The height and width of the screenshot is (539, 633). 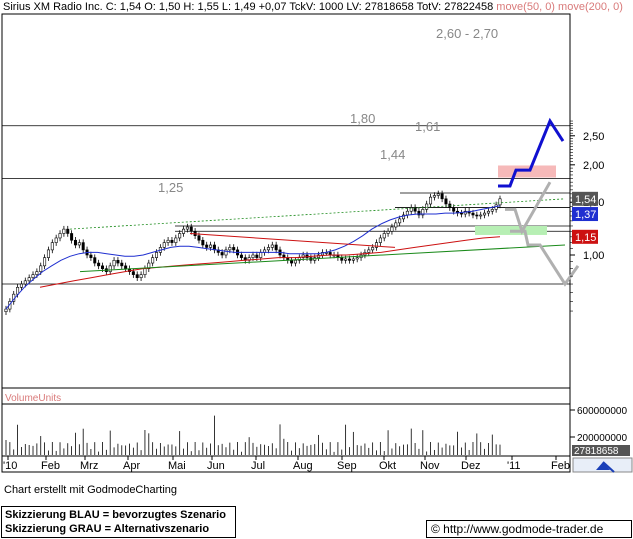 I want to click on legend-blue: Skizzierung BLAU = bevorzugtes Szenario, so click(x=115, y=515).